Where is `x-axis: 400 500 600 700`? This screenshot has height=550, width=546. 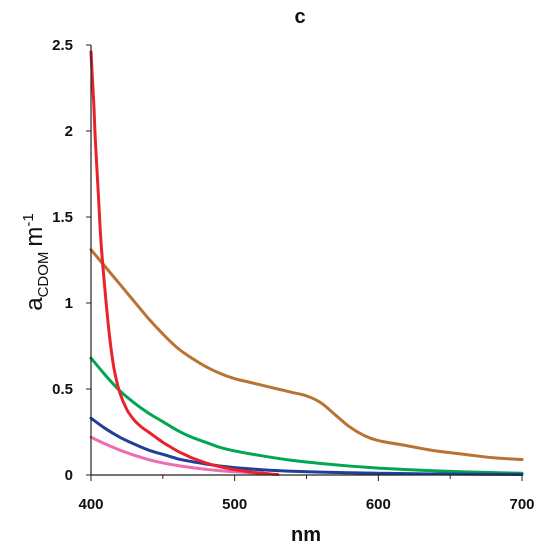 x-axis: 400 500 600 700 is located at coordinates (306, 493).